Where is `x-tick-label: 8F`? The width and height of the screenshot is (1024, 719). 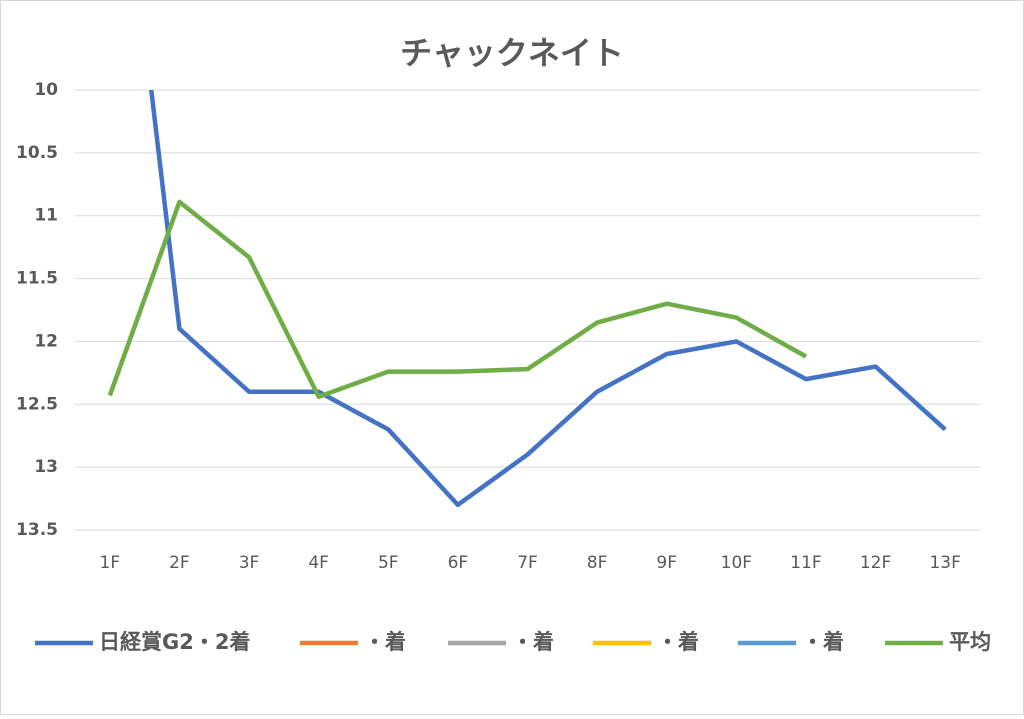
x-tick-label: 8F is located at coordinates (597, 563).